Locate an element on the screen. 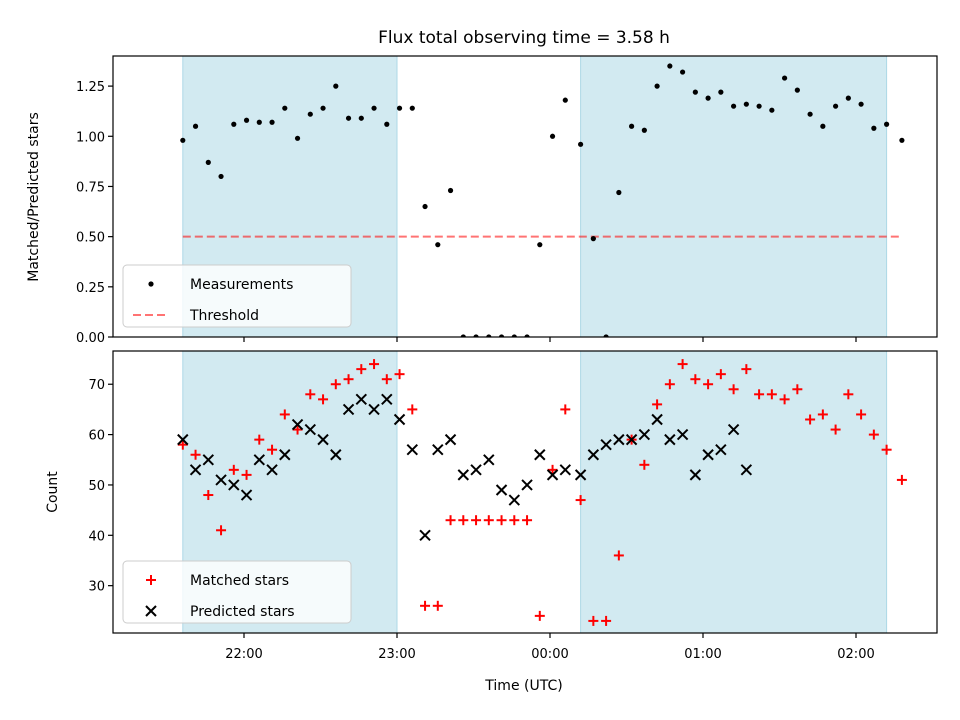  legend-box is located at coordinates (237, 592).